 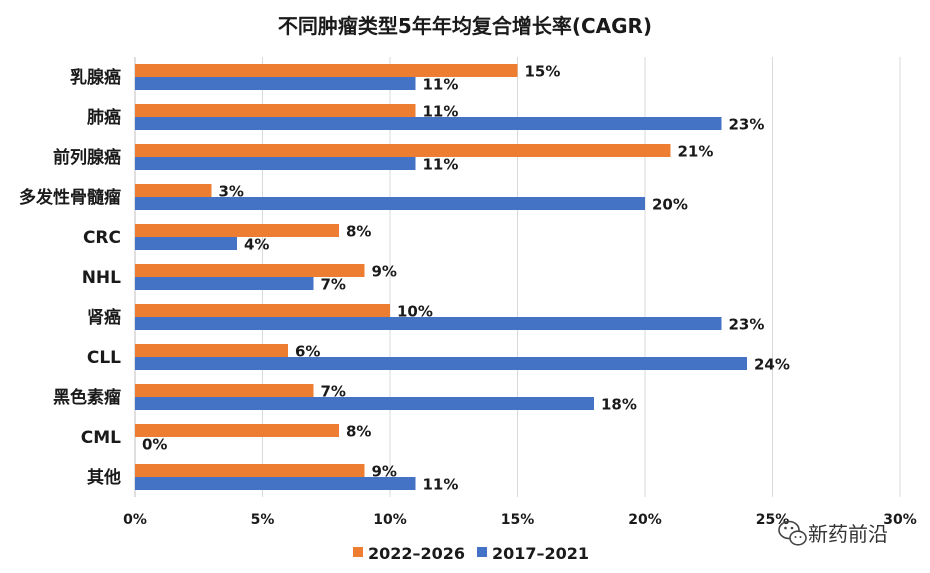 I want to click on data-label: 6%, so click(x=307, y=352).